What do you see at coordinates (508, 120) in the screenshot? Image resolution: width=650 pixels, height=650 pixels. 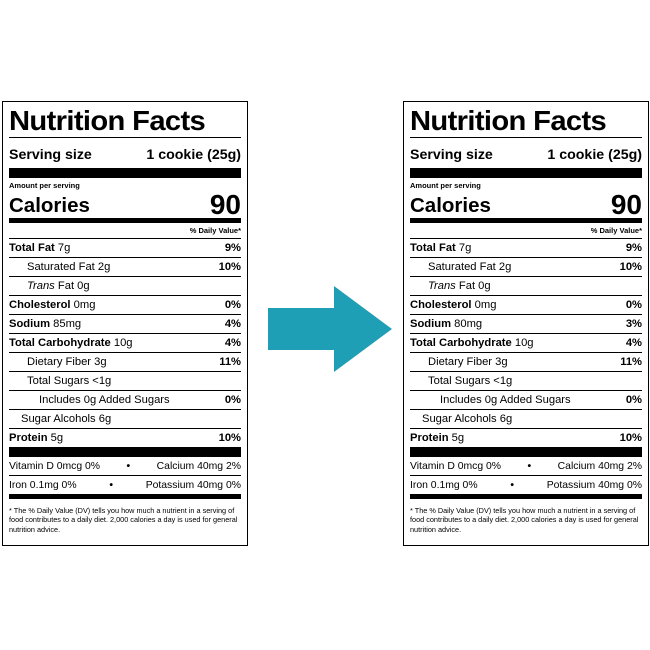 I see `label-title: Nutrition Facts` at bounding box center [508, 120].